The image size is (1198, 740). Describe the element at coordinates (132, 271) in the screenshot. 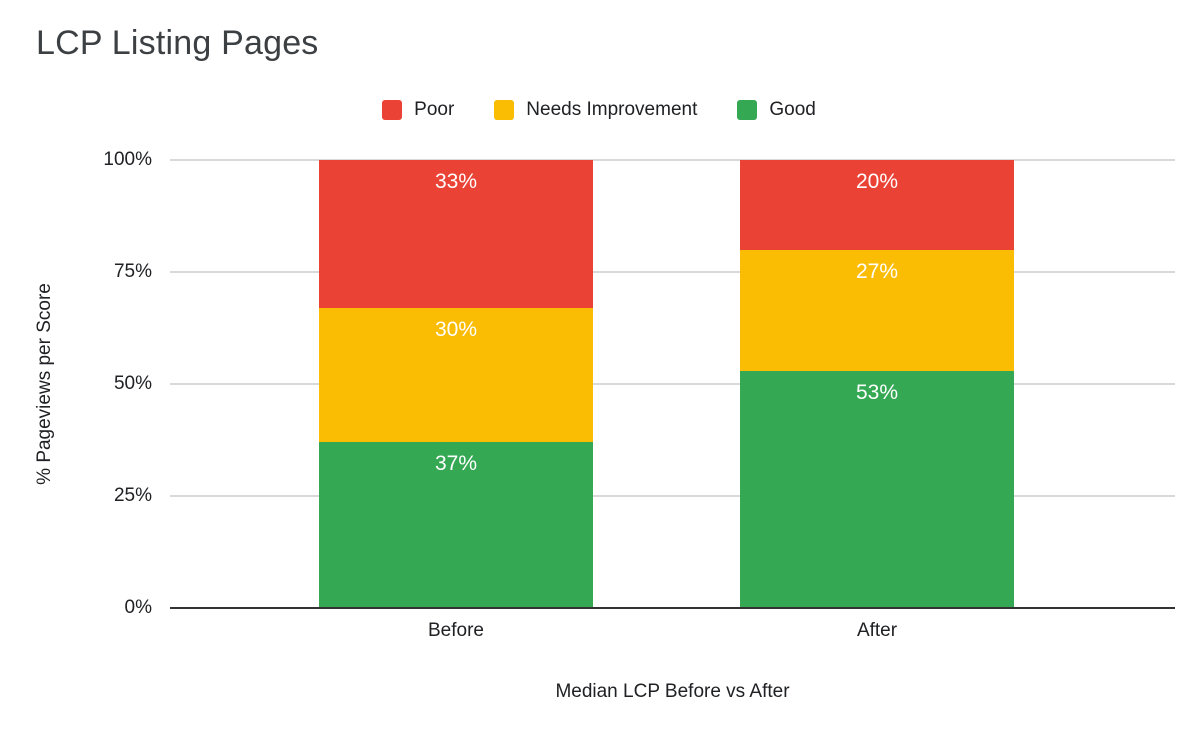

I see `y-tick-75: 75%` at that location.